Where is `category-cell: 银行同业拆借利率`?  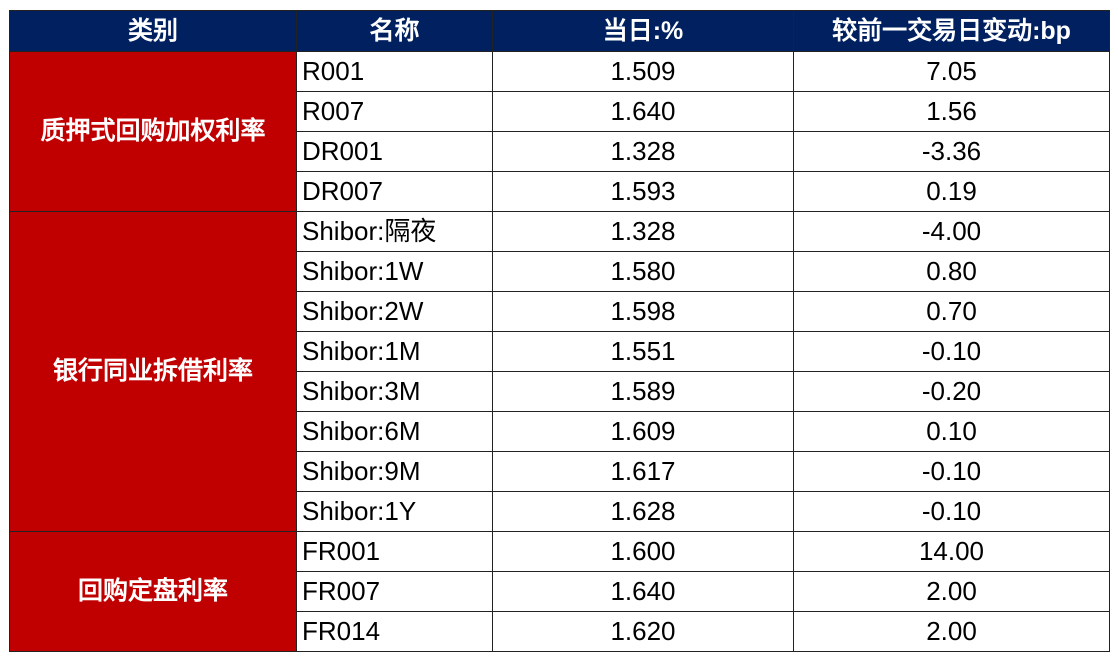 category-cell: 银行同业拆借利率 is located at coordinates (153, 371).